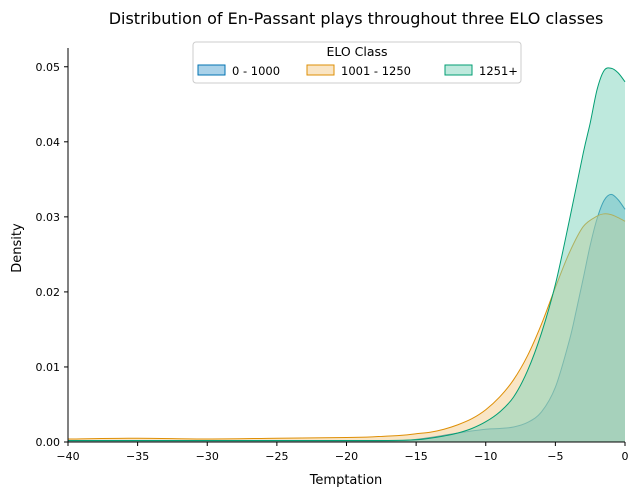 The image size is (638, 501). What do you see at coordinates (52, 255) in the screenshot?
I see `y-axis-ticks: 0.00 0.01 0.02 0.03 0.04 0.05` at bounding box center [52, 255].